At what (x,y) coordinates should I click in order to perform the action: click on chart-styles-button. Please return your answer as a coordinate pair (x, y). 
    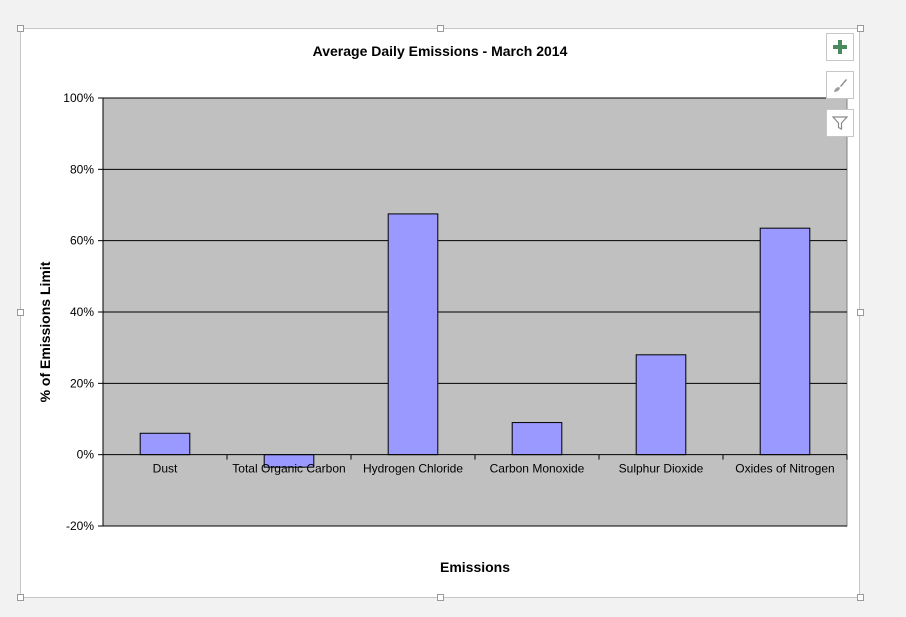
    Looking at the image, I should click on (840, 85).